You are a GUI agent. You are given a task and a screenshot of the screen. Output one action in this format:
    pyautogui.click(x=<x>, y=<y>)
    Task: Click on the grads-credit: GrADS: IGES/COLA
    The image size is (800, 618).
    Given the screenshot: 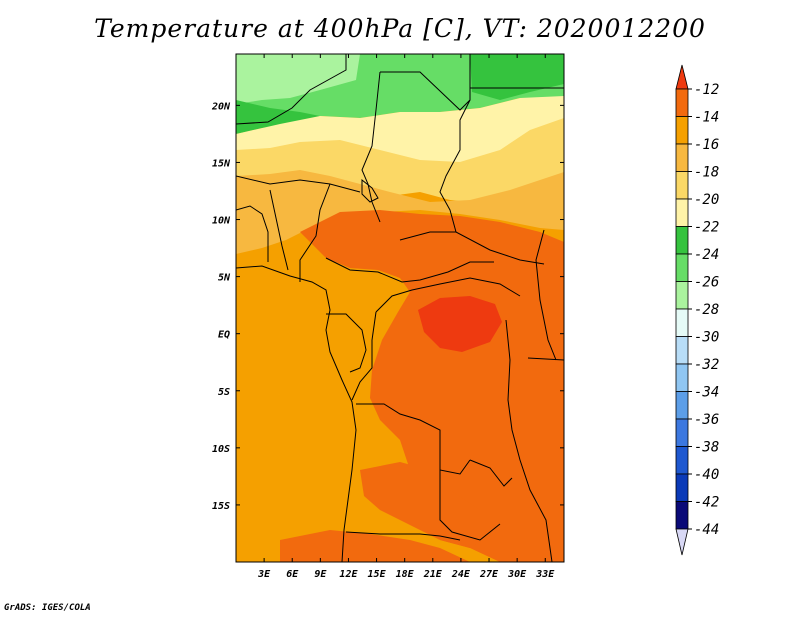 What is the action you would take?
    pyautogui.click(x=47, y=608)
    